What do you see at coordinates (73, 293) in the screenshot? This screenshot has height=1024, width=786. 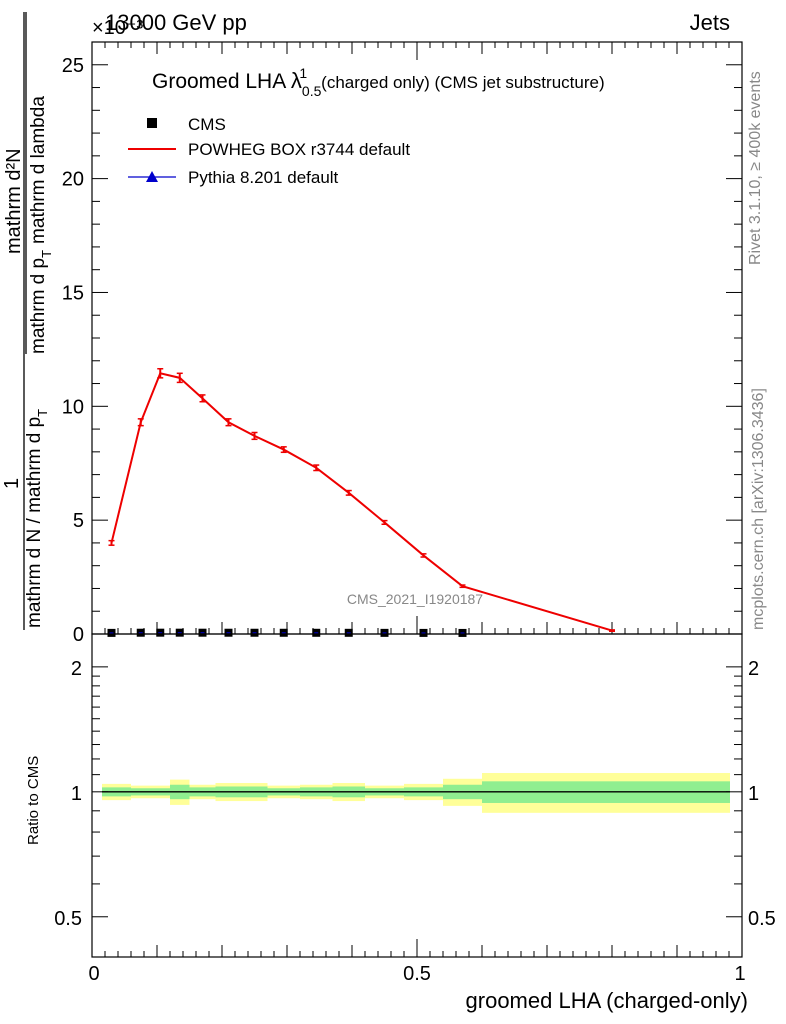 I see `y-tick-label: 15` at bounding box center [73, 293].